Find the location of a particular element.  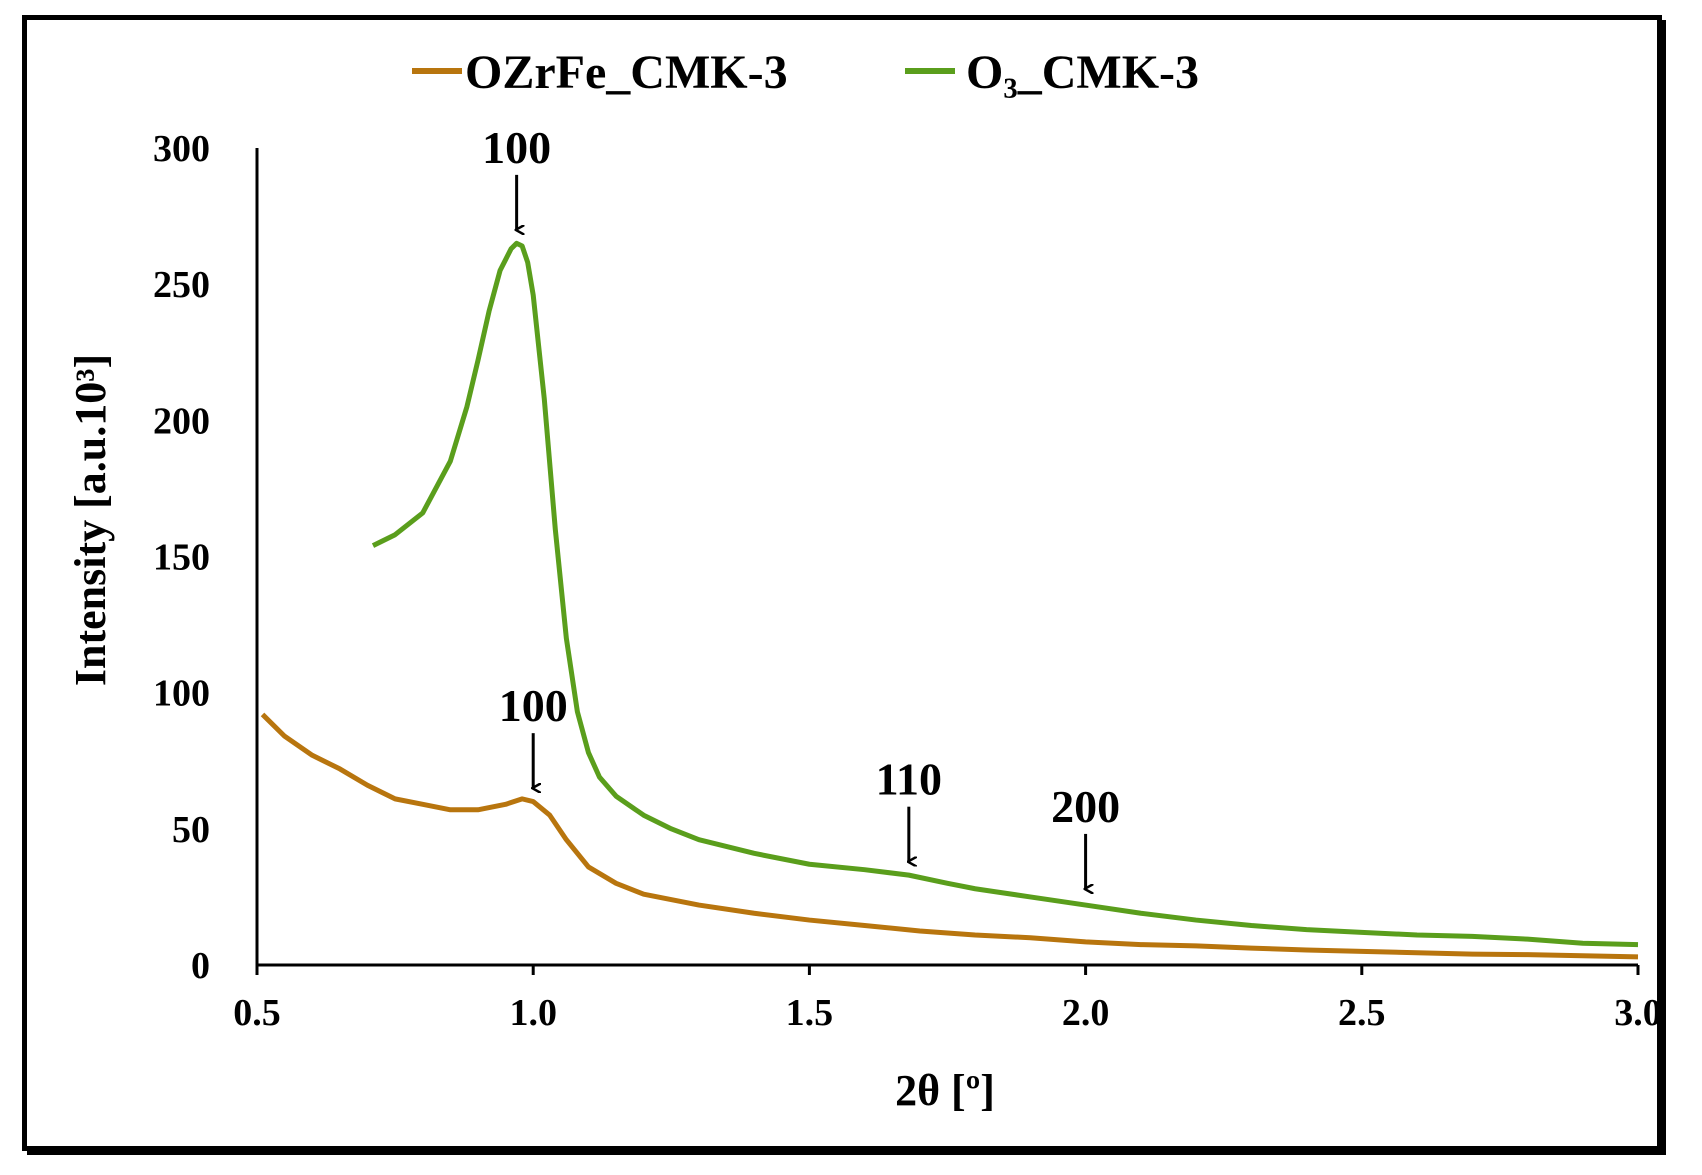

y-axis-ticks: 0 50 100 150 200 250 300 is located at coordinates (181, 557).